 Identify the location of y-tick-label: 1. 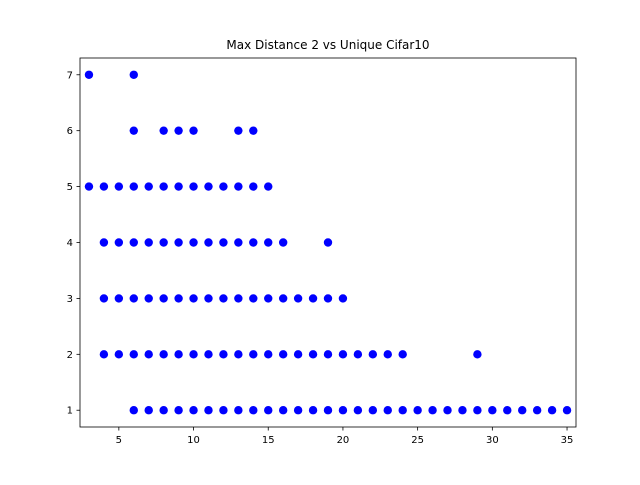
(70, 411).